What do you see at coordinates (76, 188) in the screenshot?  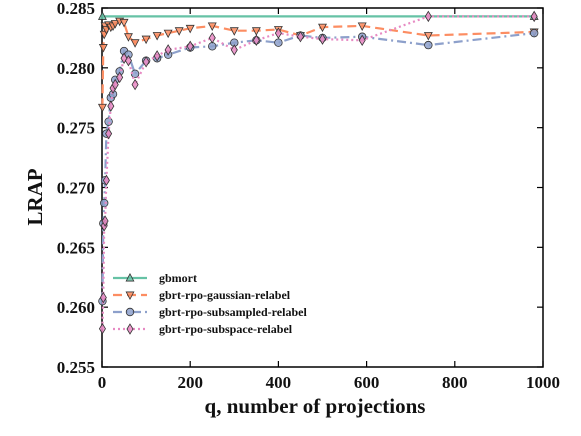 I see `y-tick-label: 0.270` at bounding box center [76, 188].